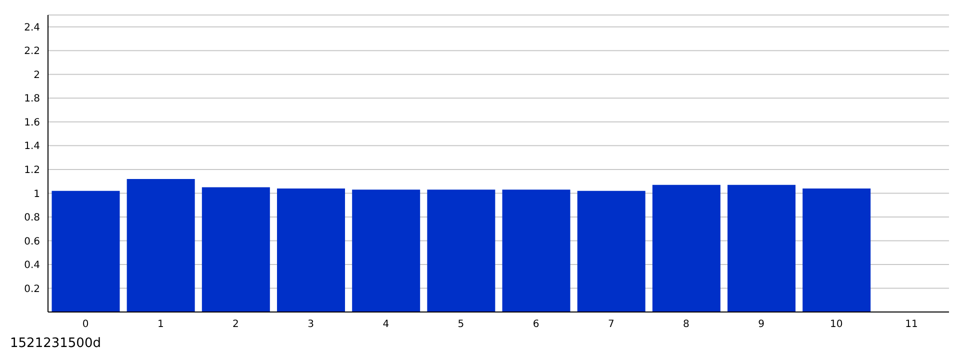  What do you see at coordinates (55, 343) in the screenshot?
I see `text: 1521231500d` at bounding box center [55, 343].